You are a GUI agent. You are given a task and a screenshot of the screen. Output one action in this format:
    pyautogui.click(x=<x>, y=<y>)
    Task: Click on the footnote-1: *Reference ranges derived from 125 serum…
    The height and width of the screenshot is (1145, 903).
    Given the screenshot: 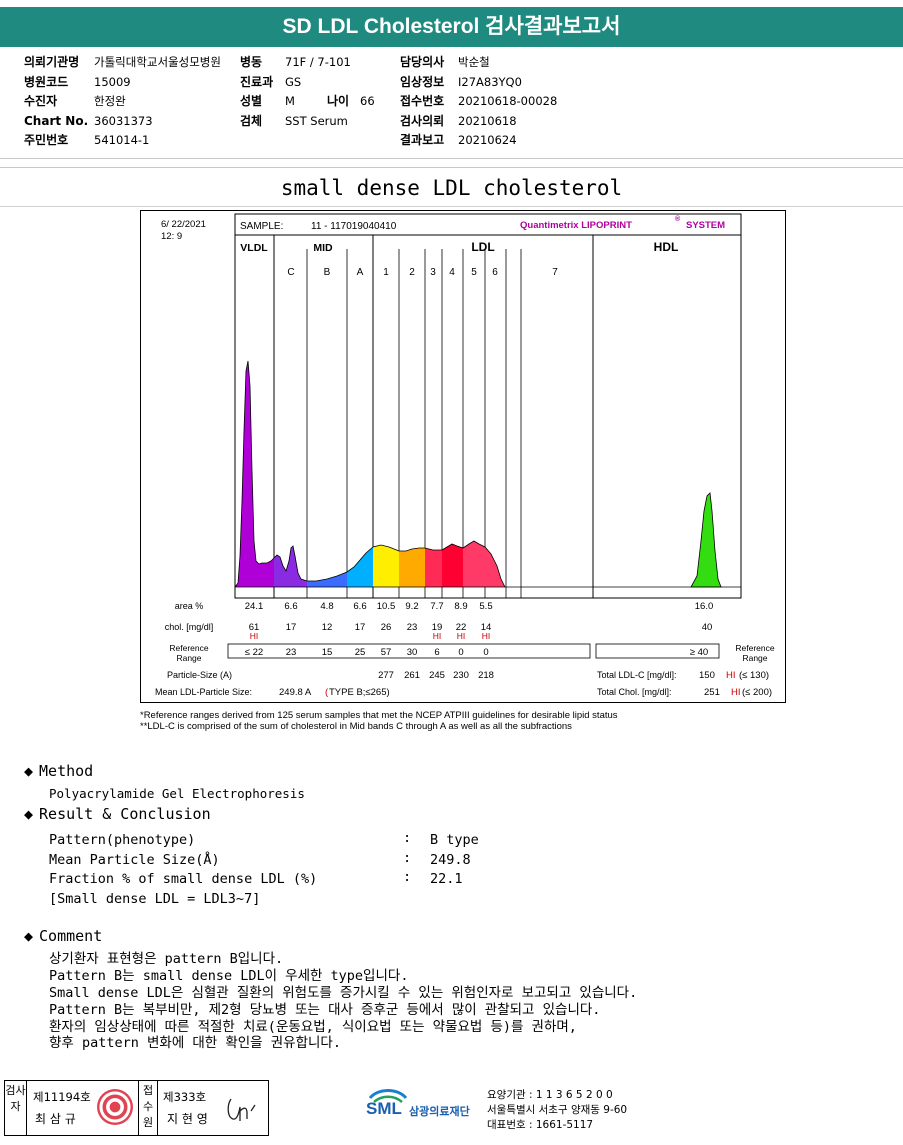 What is the action you would take?
    pyautogui.click(x=379, y=715)
    